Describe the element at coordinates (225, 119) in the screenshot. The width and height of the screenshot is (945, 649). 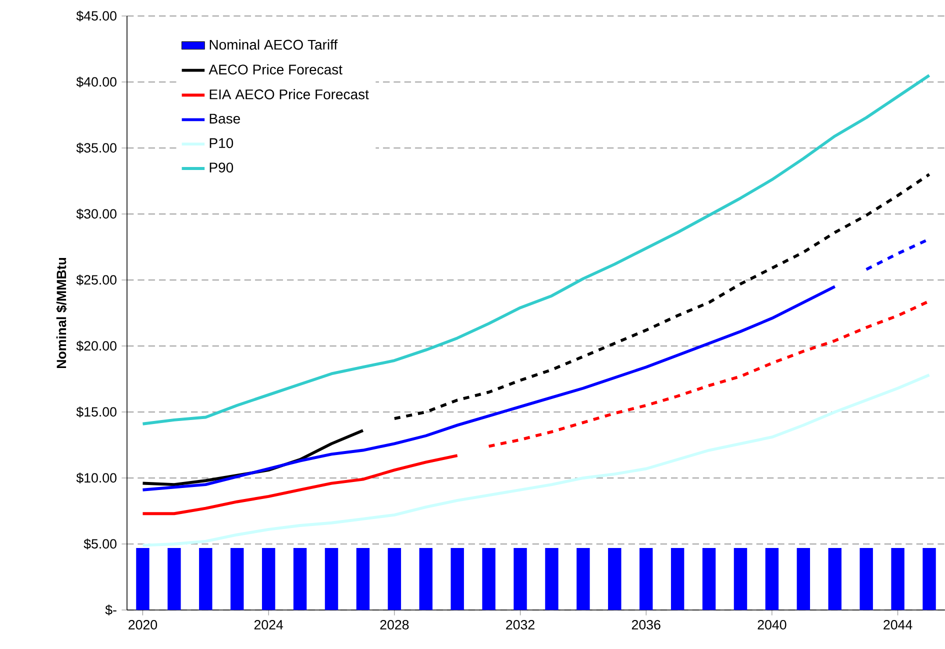
I see `legend-label: Base` at that location.